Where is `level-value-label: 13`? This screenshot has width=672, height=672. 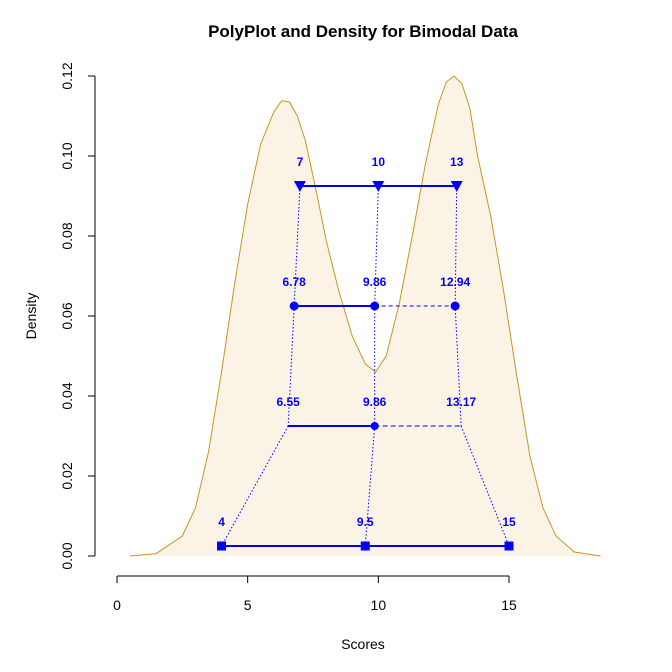 level-value-label: 13 is located at coordinates (457, 162).